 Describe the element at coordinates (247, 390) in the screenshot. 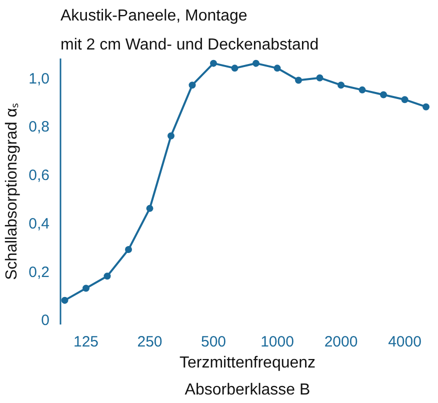

I see `text: Absorberklasse B` at that location.